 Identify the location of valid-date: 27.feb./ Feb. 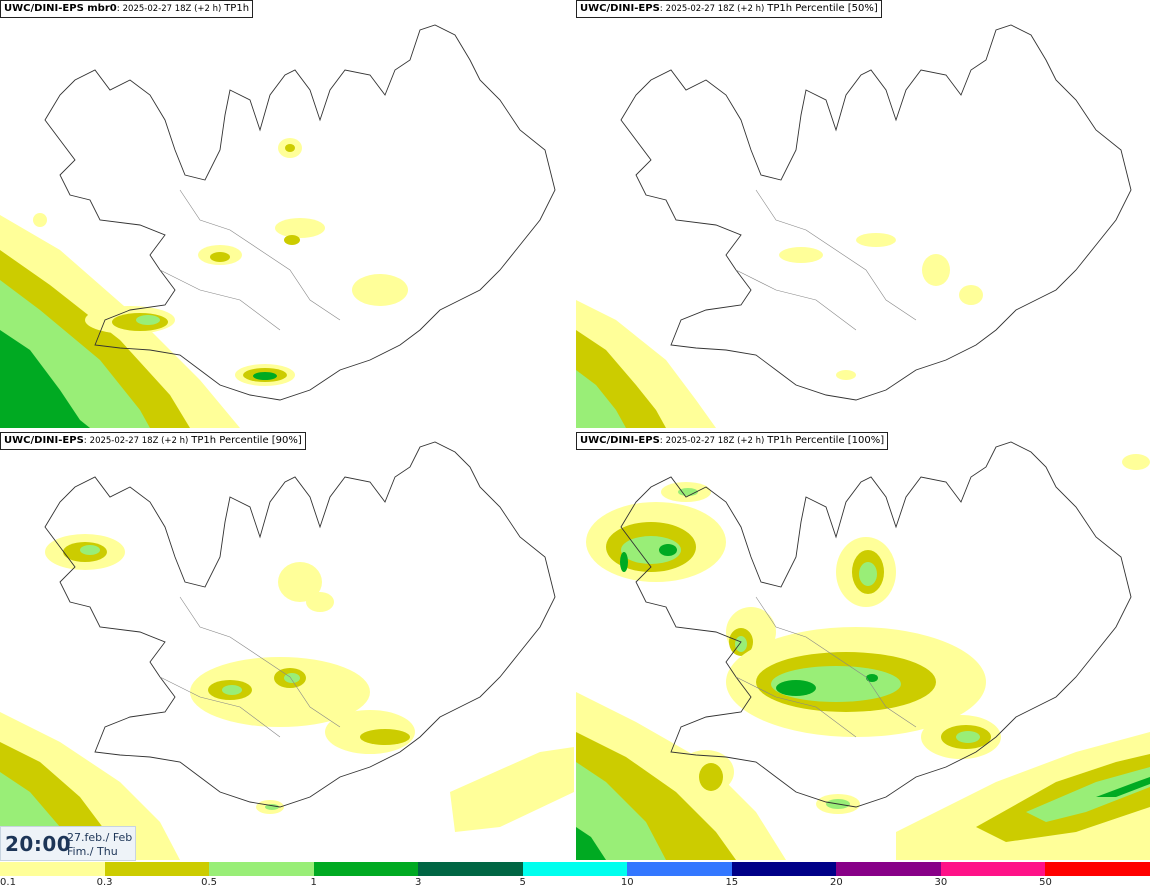
(100, 837).